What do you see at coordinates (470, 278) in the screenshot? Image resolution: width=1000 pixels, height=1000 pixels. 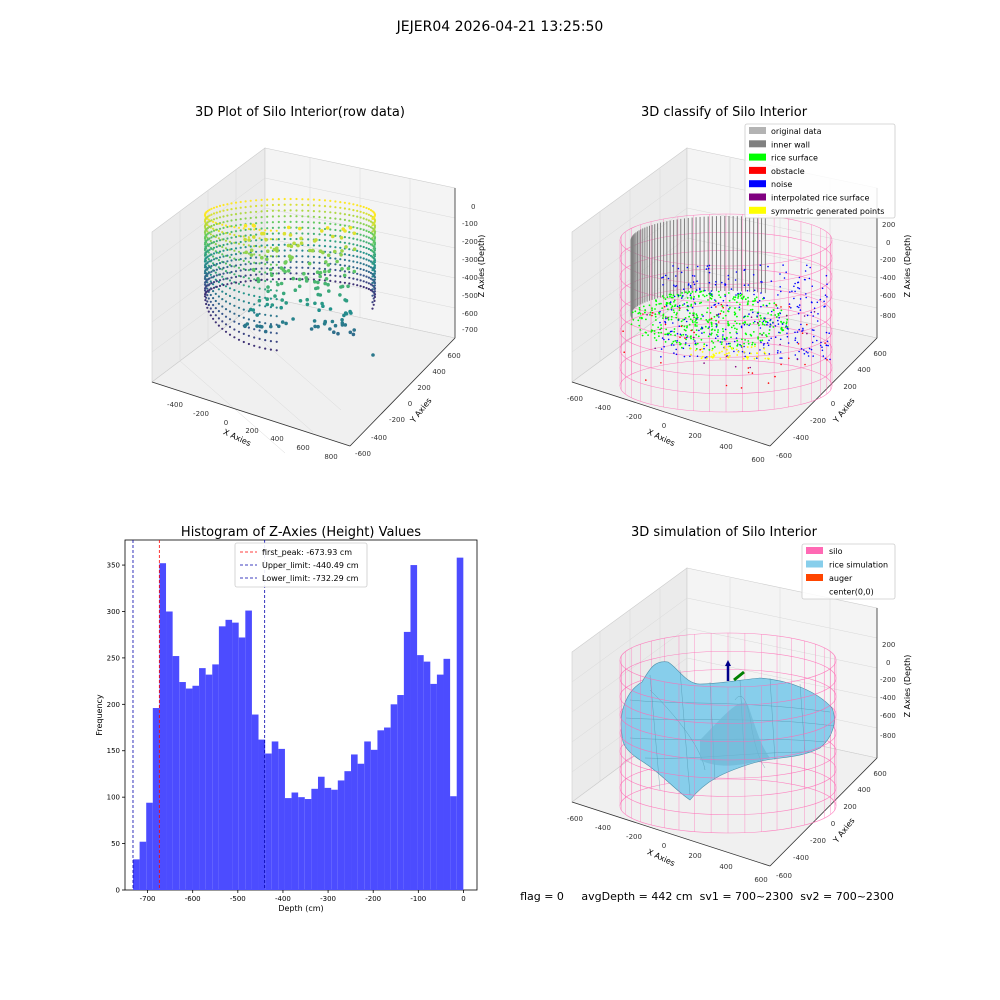 I see `p1-ztick: -400` at bounding box center [470, 278].